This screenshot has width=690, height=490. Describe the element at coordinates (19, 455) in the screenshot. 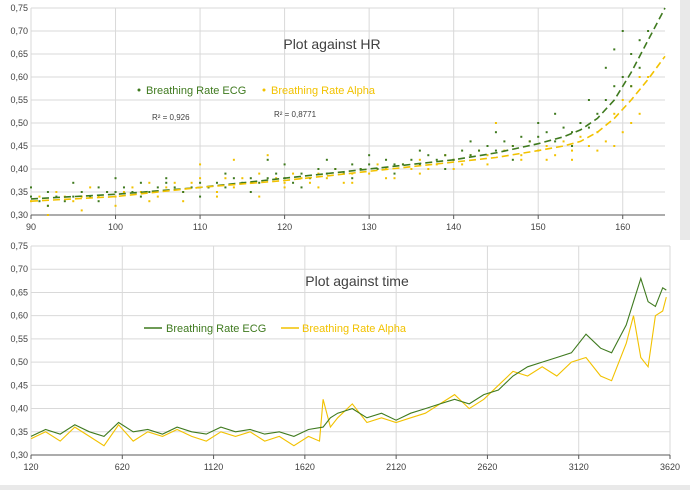

I see `y-tick-label: 0,30` at that location.